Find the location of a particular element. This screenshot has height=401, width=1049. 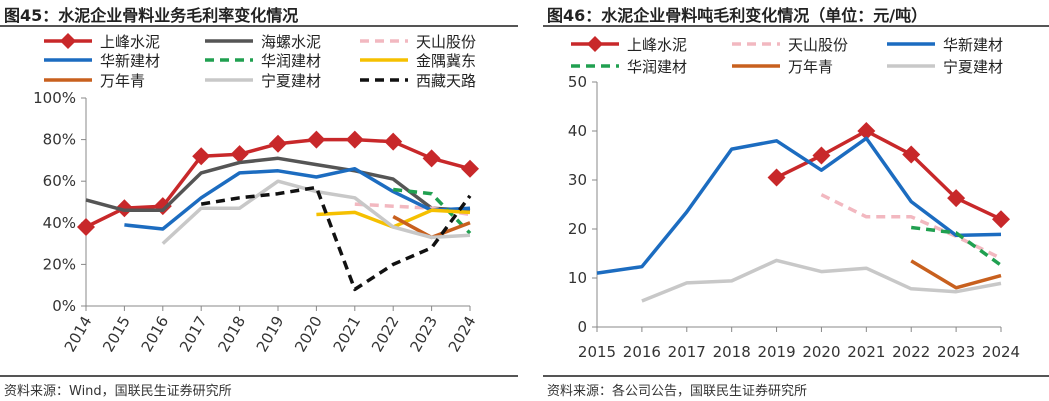

chart-title: 图46：水泥企业骨料吨毛利变化情况（单位：元/吨） is located at coordinates (737, 15).